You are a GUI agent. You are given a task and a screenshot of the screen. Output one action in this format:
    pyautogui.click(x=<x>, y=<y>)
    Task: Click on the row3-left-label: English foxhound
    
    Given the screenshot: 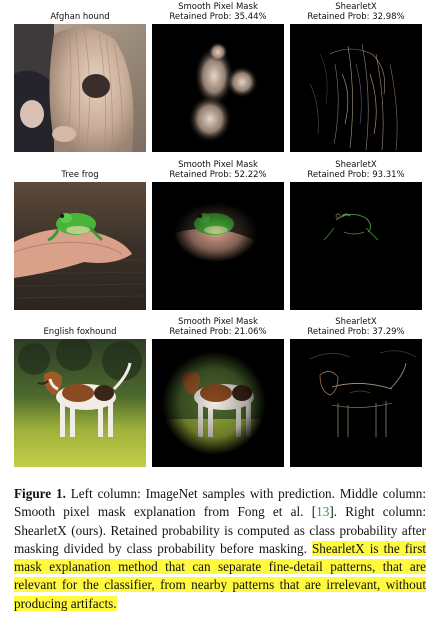 What is the action you would take?
    pyautogui.click(x=80, y=332)
    